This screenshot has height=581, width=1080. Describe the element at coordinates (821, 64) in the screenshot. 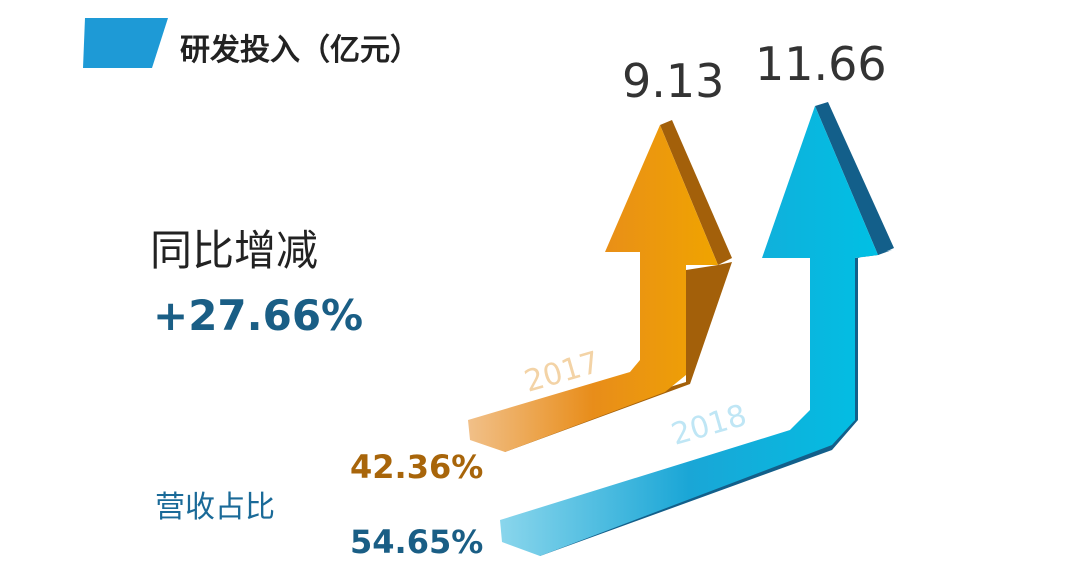

I see `amount: 11.66` at that location.